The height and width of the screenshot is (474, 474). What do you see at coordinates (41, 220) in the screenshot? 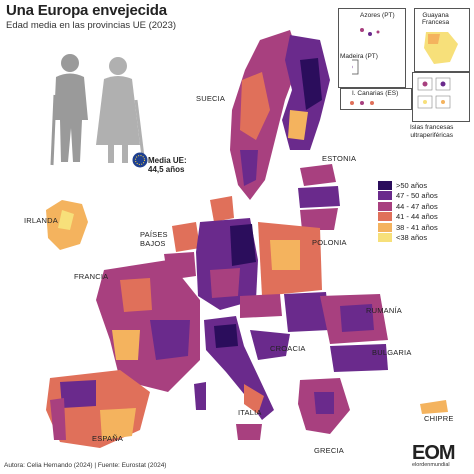
I see `label-irlanda: IRLANDA` at bounding box center [41, 220].